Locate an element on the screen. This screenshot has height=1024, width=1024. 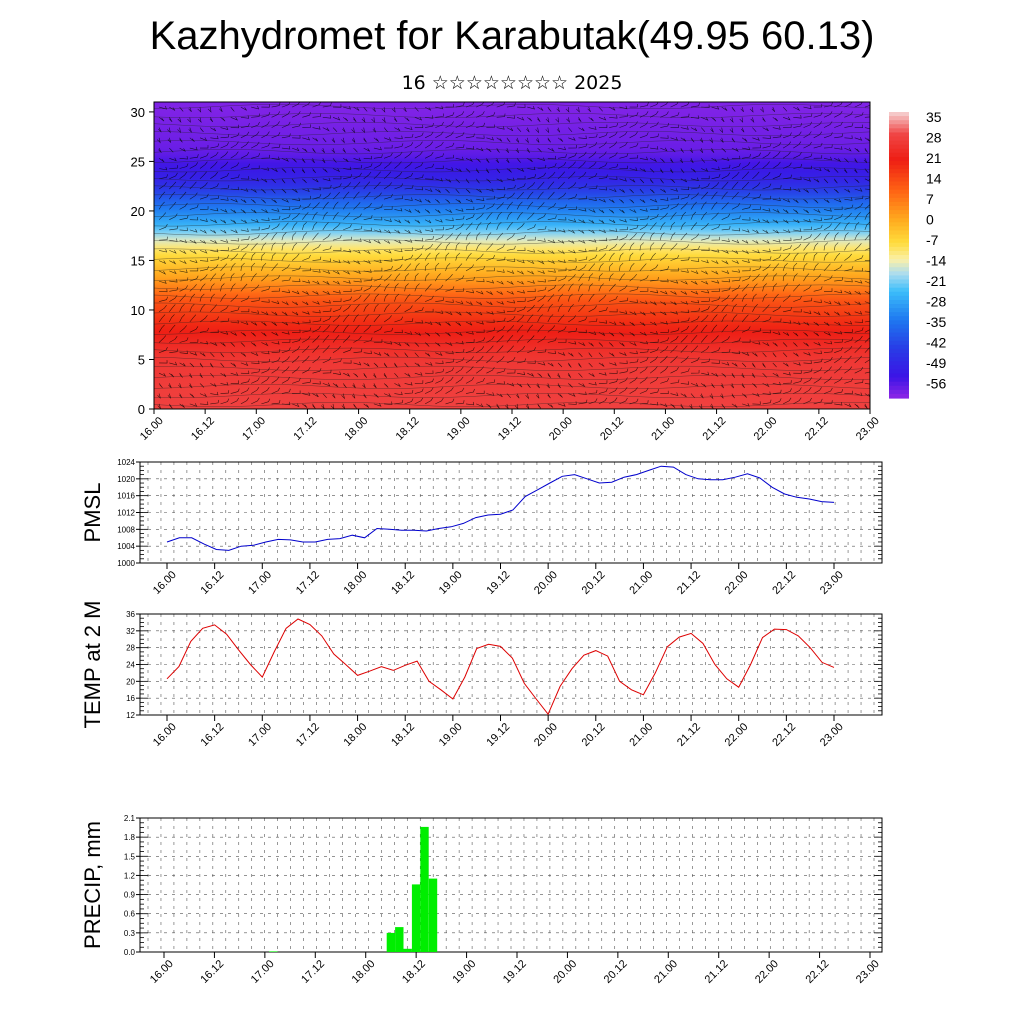
y-tick-label: 2.1 is located at coordinates (130, 818).